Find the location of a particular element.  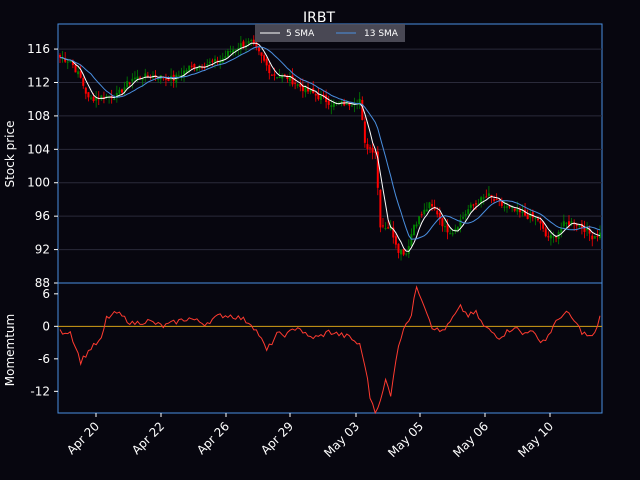

x-tick-label: May 03 is located at coordinates (341, 439).